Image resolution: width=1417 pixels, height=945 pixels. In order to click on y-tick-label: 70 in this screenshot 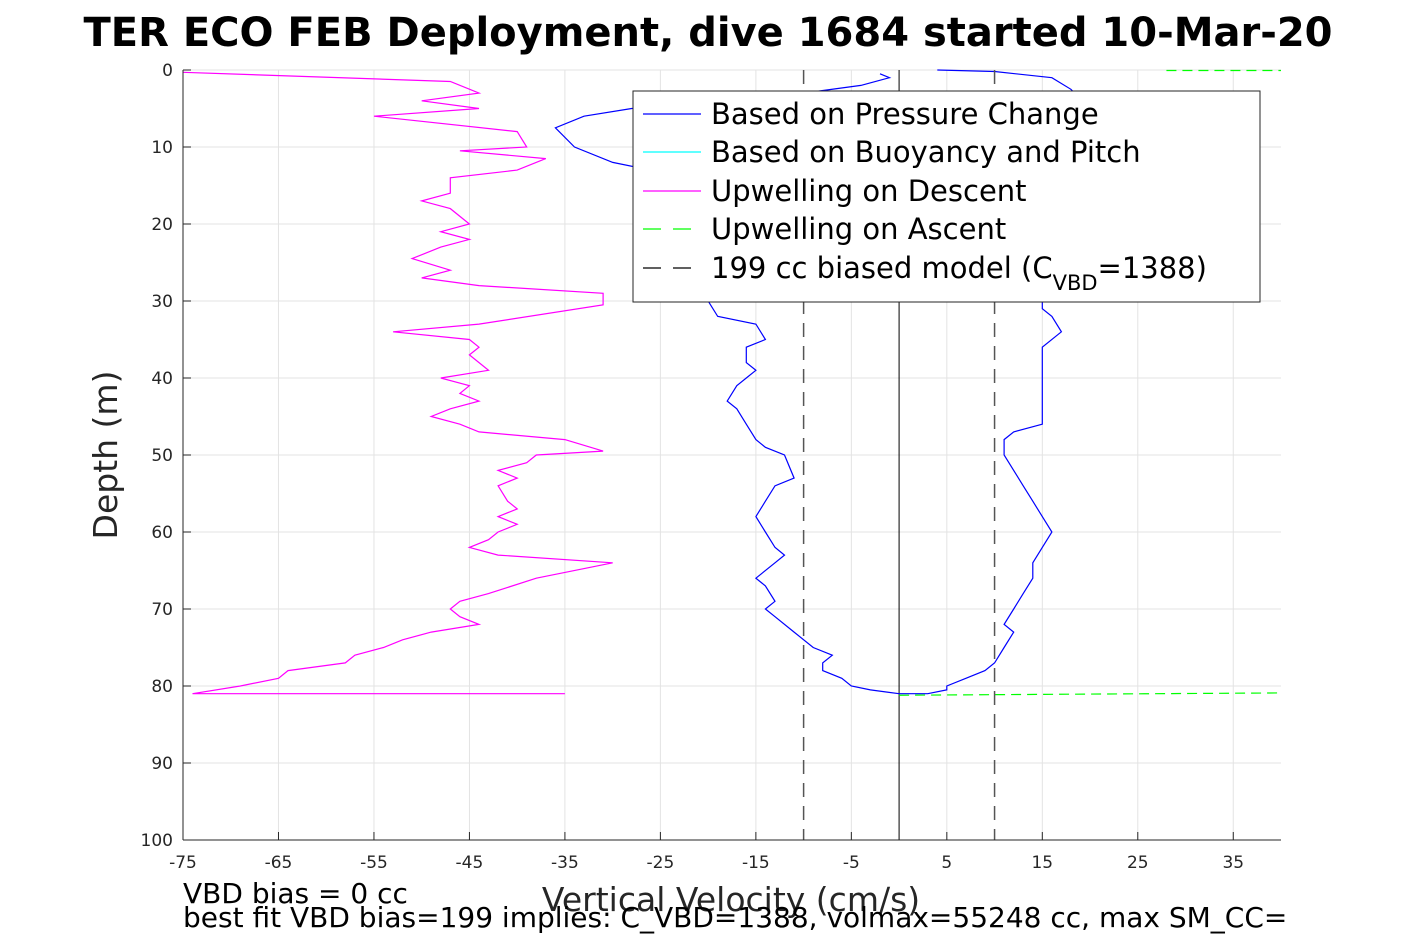, I will do `click(162, 610)`.